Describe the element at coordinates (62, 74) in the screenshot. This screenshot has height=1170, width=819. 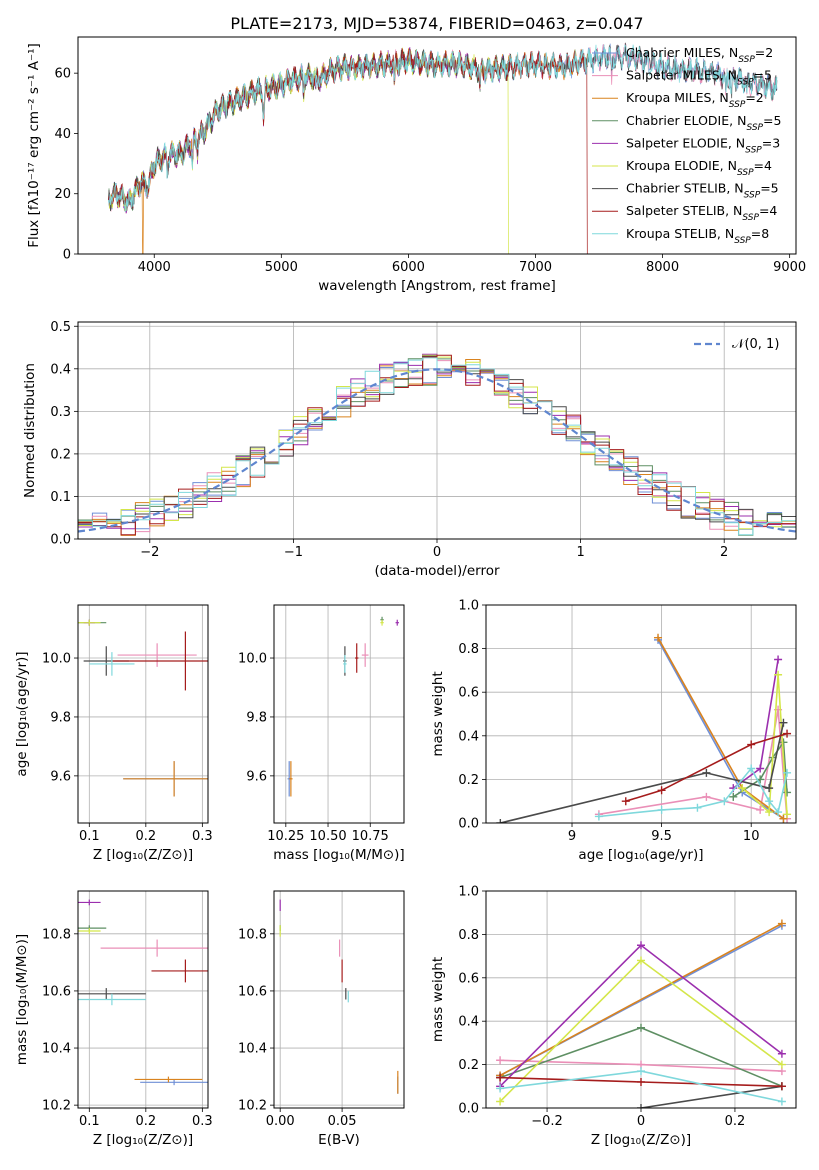
I see `y-tick-label: 60` at that location.